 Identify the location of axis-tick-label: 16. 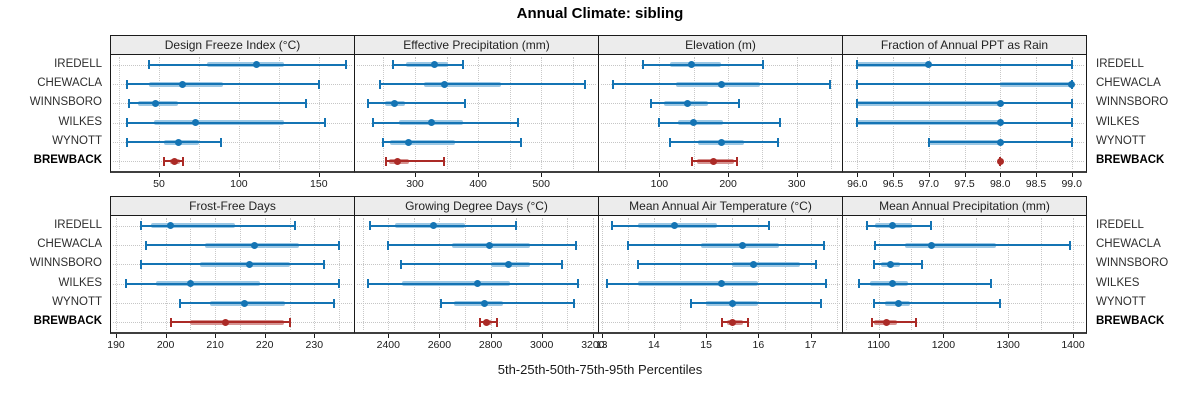
(758, 345).